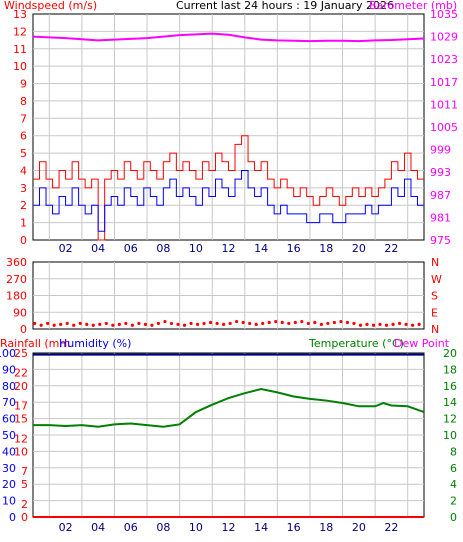 The image size is (463, 542). Describe the element at coordinates (440, 217) in the screenshot. I see `barometer-tick-label: 981` at that location.